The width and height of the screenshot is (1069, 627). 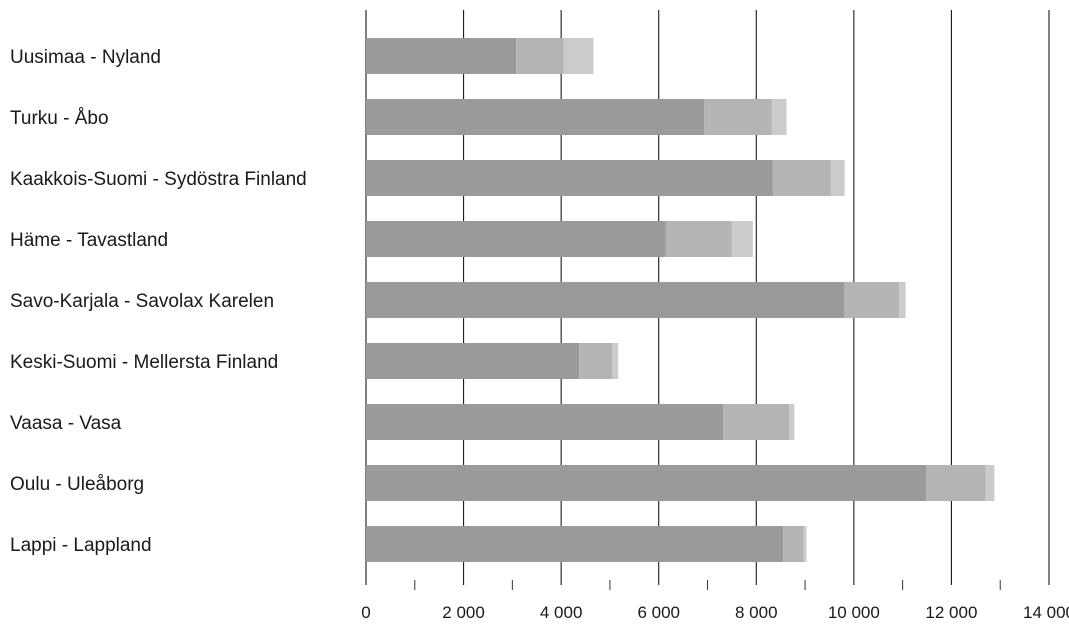 What do you see at coordinates (658, 612) in the screenshot?
I see `x-tick-label: 6 000` at bounding box center [658, 612].